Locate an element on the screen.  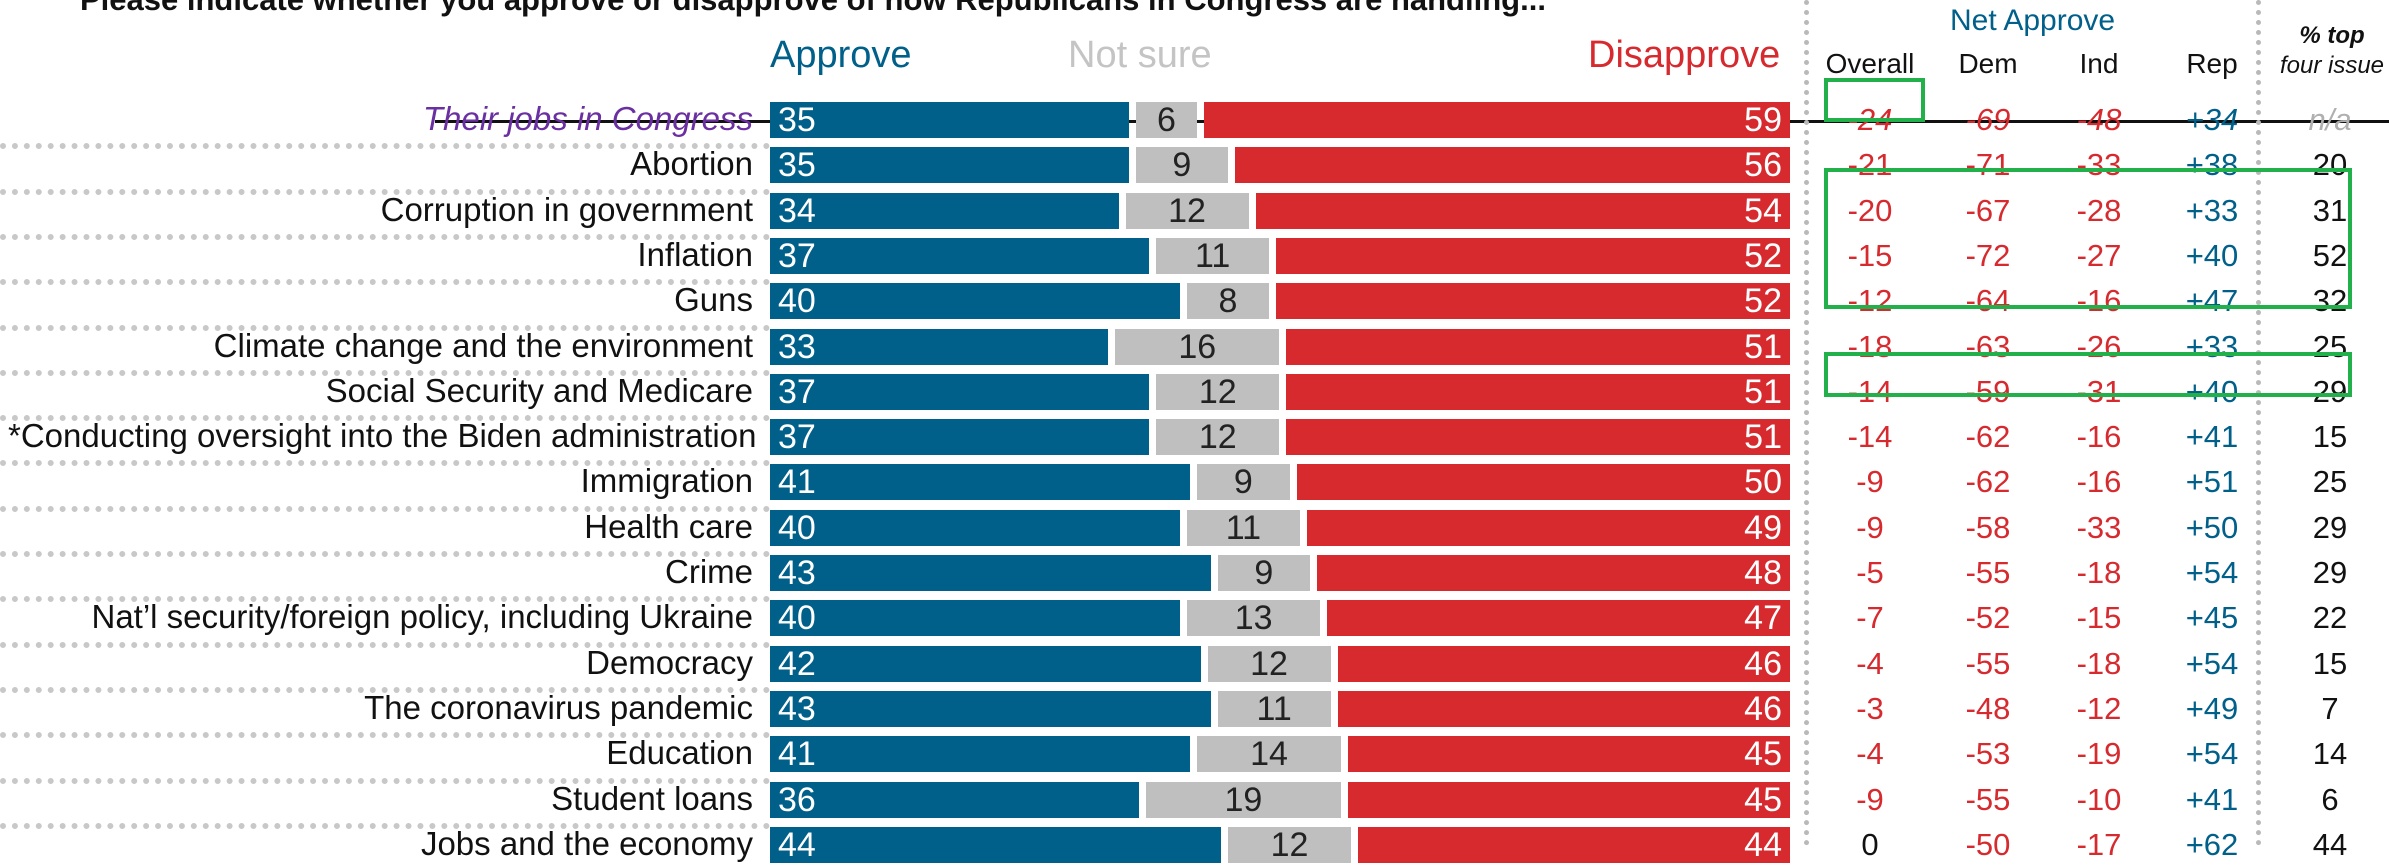
disapprove-value: 54 is located at coordinates (1763, 210).